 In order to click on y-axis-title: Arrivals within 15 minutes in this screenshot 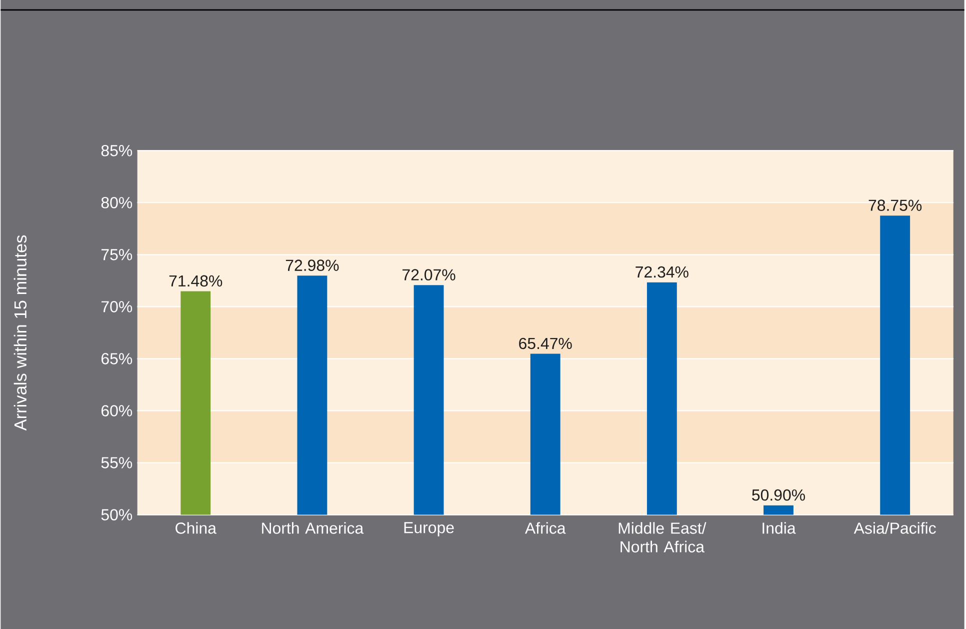, I will do `click(20, 332)`.